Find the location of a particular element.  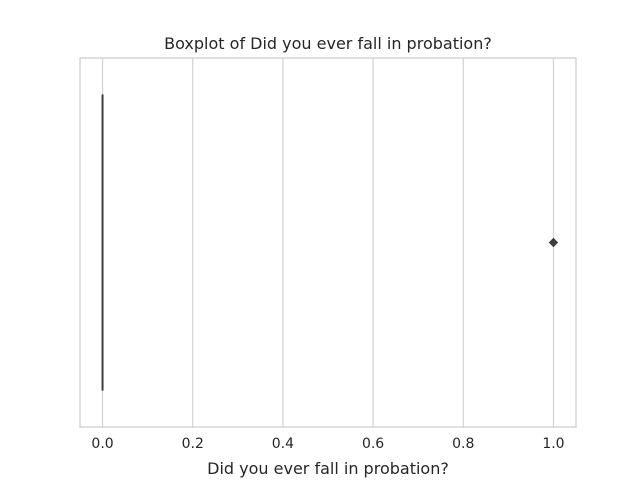

outlier-point is located at coordinates (553, 242).